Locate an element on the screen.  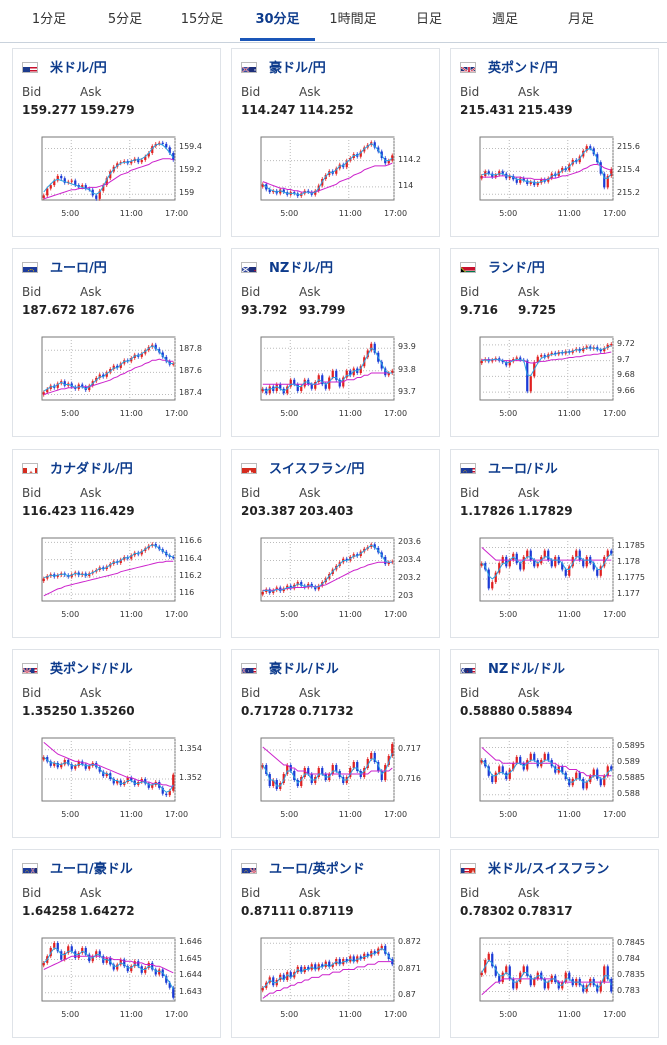
pair-name-link: ユーロ/豪ドル is located at coordinates (91, 869).